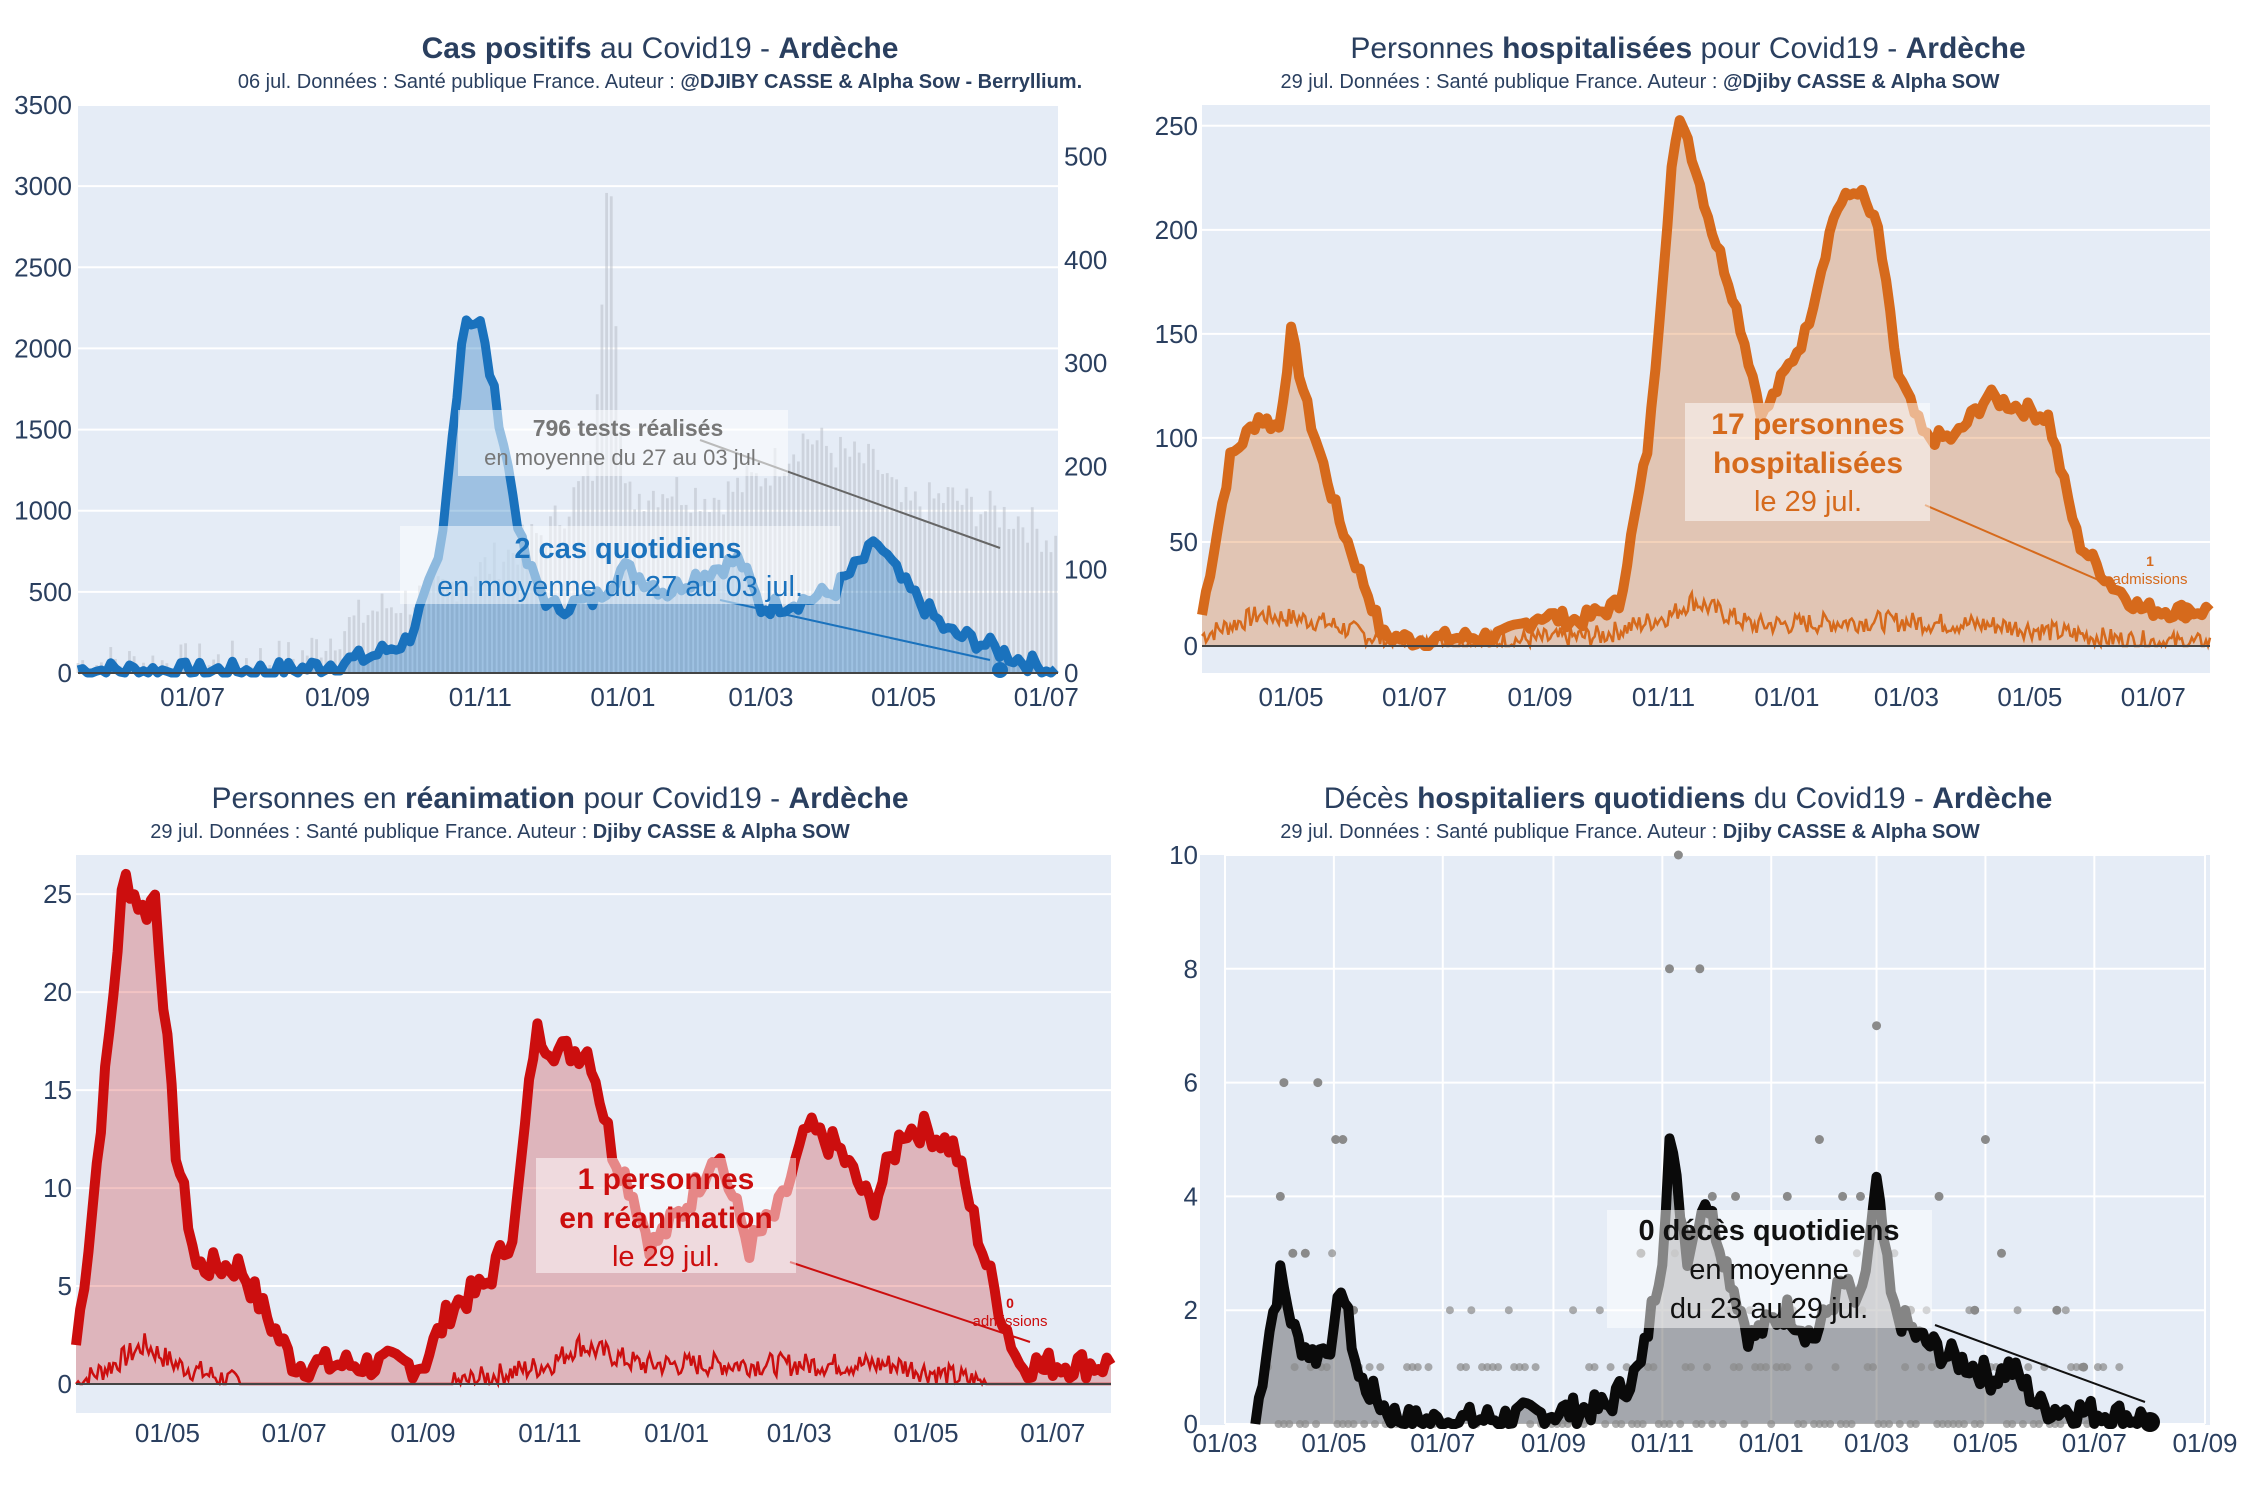  Describe the element at coordinates (1191, 1310) in the screenshot. I see `y-tick-label: 2` at that location.